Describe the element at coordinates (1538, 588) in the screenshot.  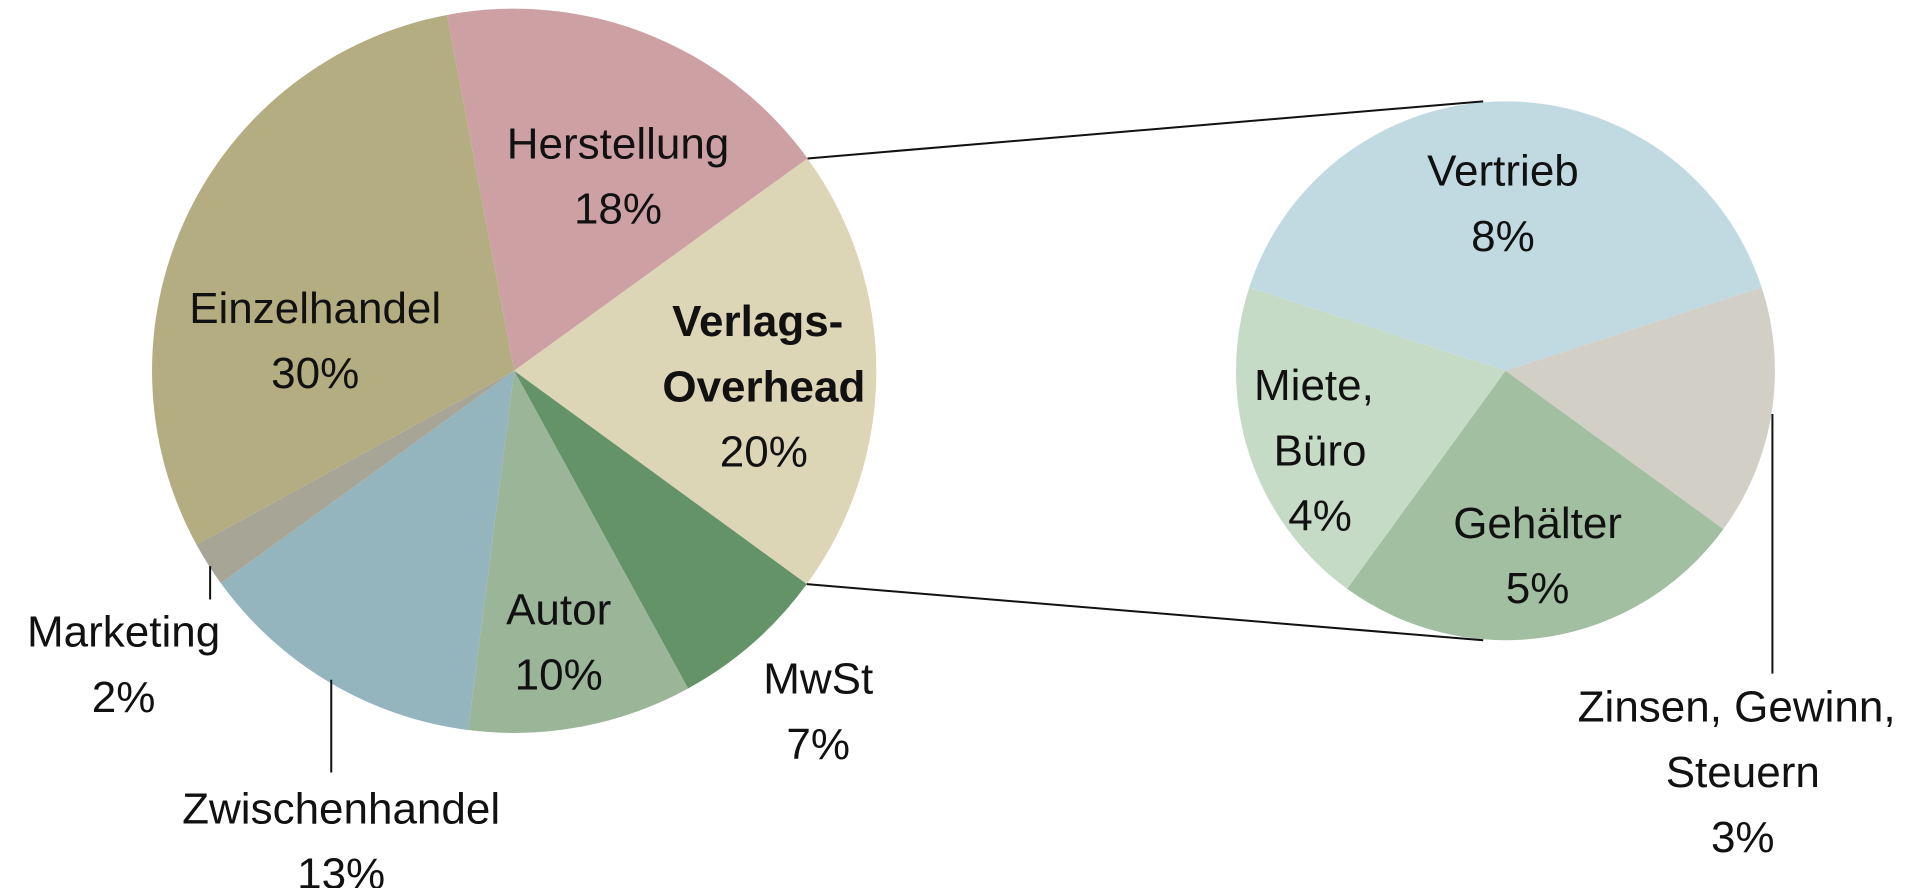
I see `slice-value-label: 5%` at that location.